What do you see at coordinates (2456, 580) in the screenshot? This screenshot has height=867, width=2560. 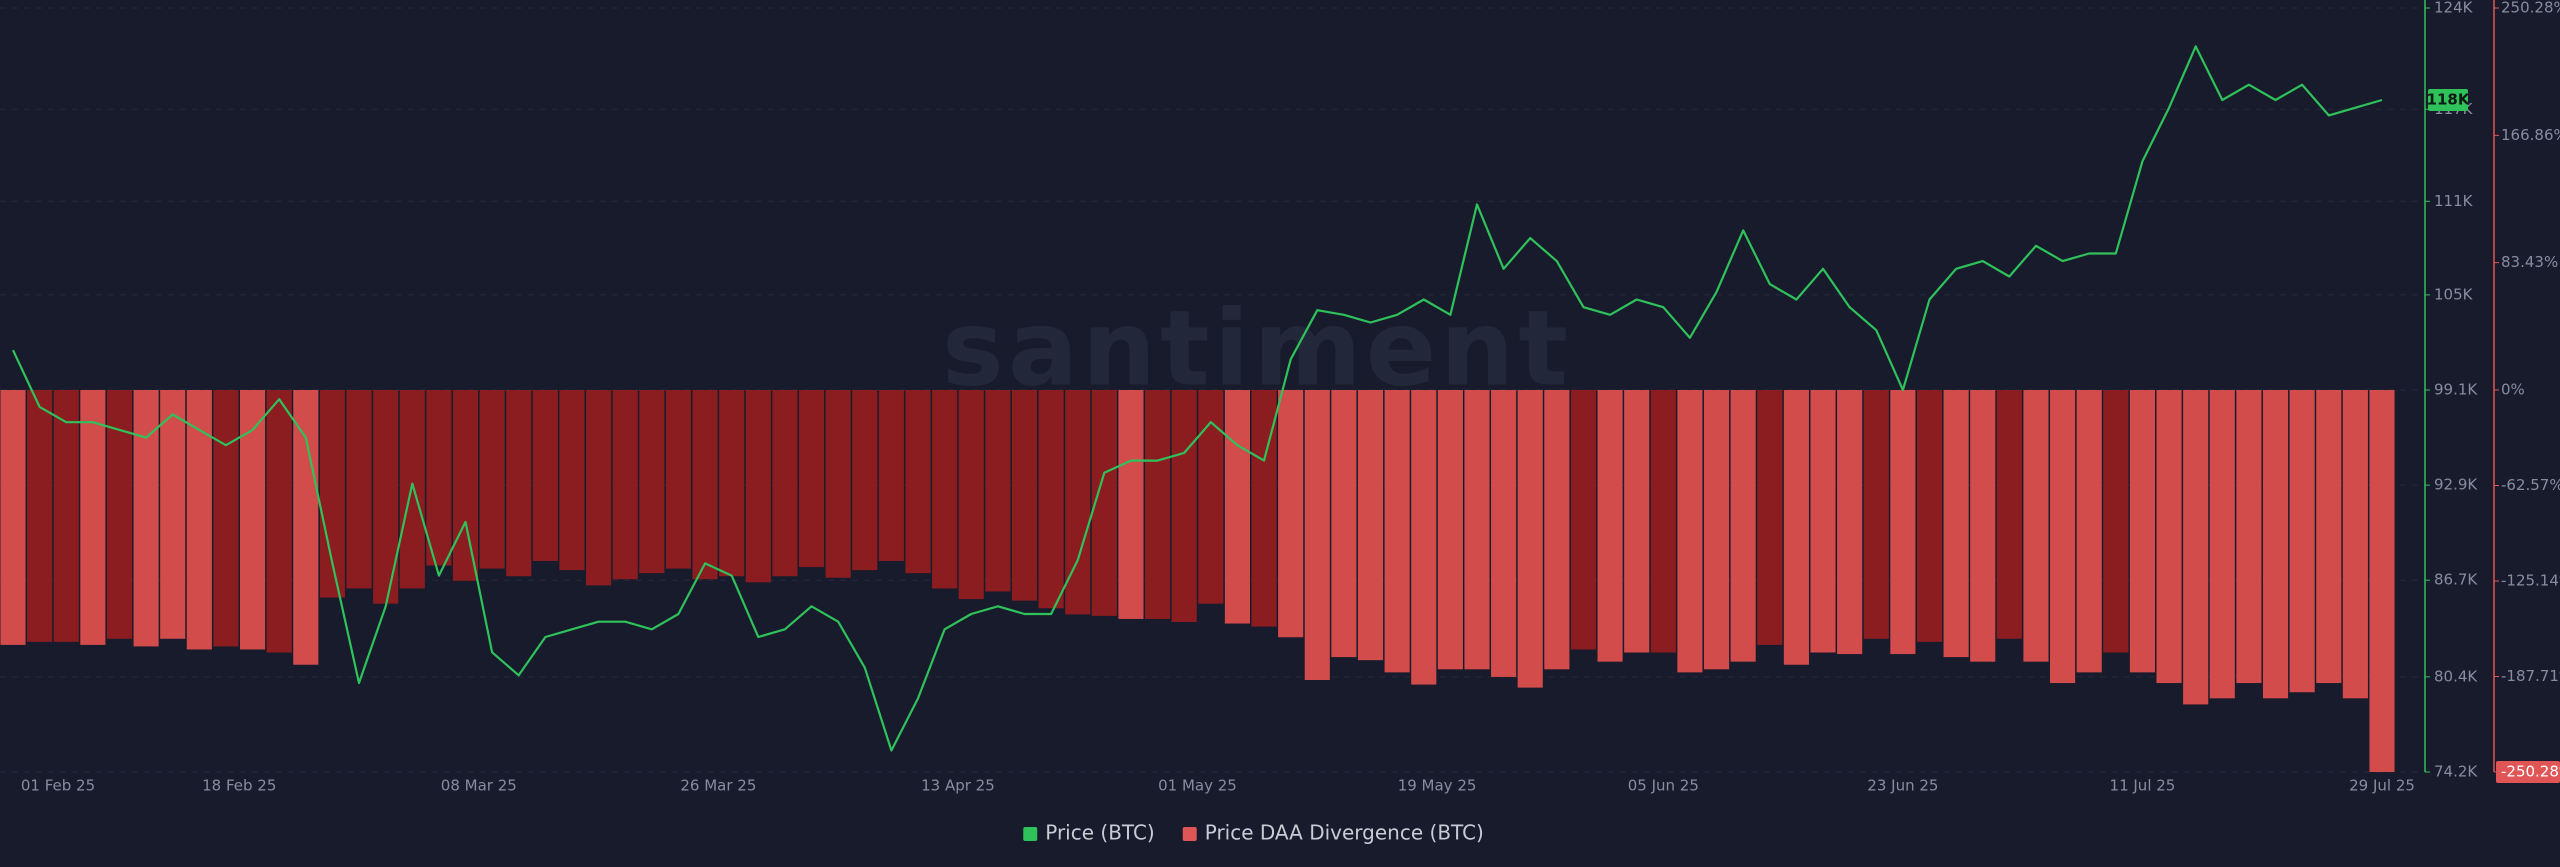 I see `y-tick-label: 86.7K` at bounding box center [2456, 580].